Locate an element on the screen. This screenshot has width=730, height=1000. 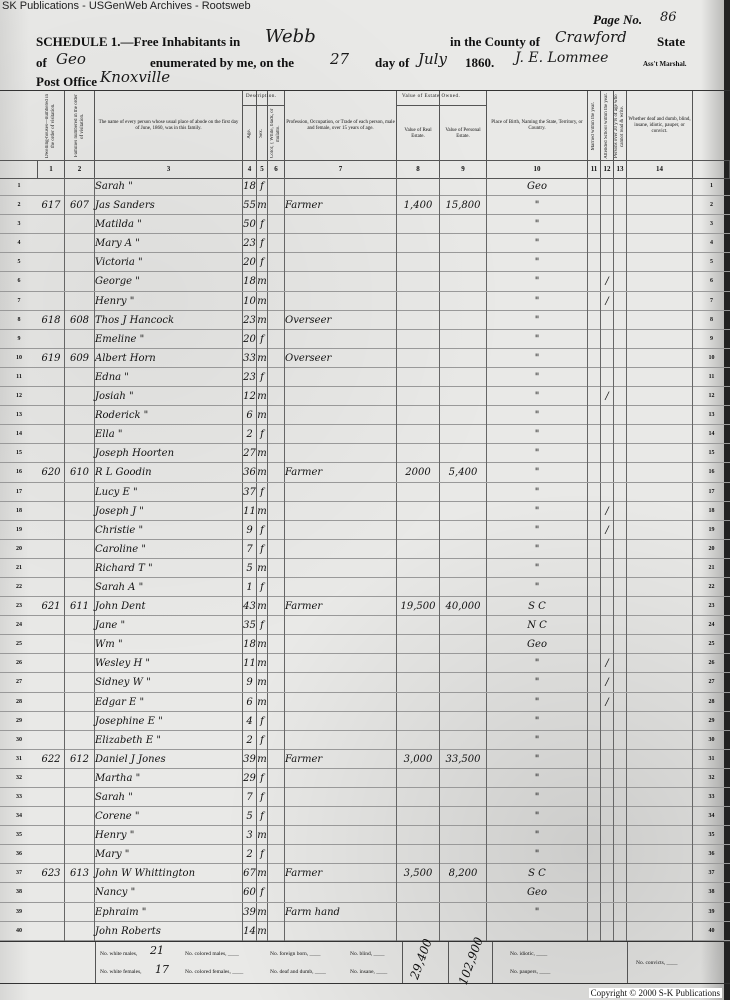
table-row: 21 Richard T " 5 m " 21 is located at coordinates (365, 568).